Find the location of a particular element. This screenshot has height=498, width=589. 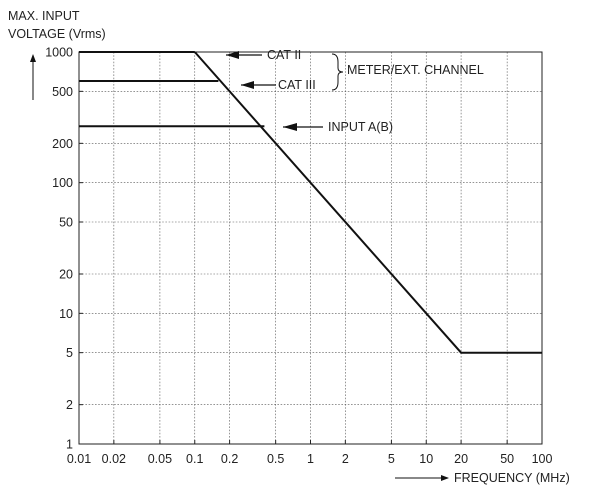

x-tick-label: 0.01 is located at coordinates (79, 459).